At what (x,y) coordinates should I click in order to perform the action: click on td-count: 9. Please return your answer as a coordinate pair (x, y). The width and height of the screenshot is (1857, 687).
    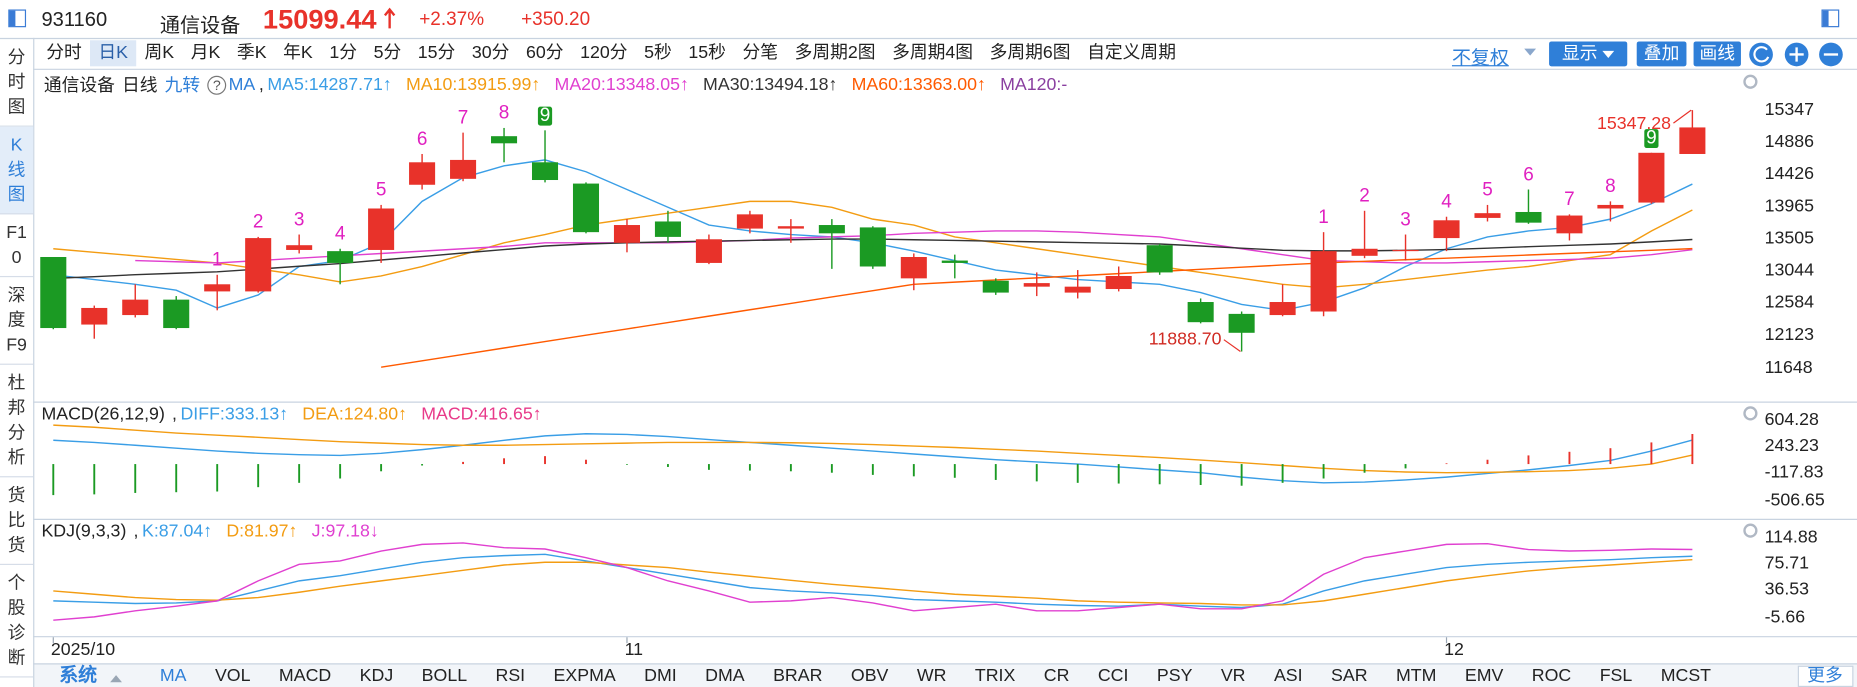
    Looking at the image, I should click on (1651, 138).